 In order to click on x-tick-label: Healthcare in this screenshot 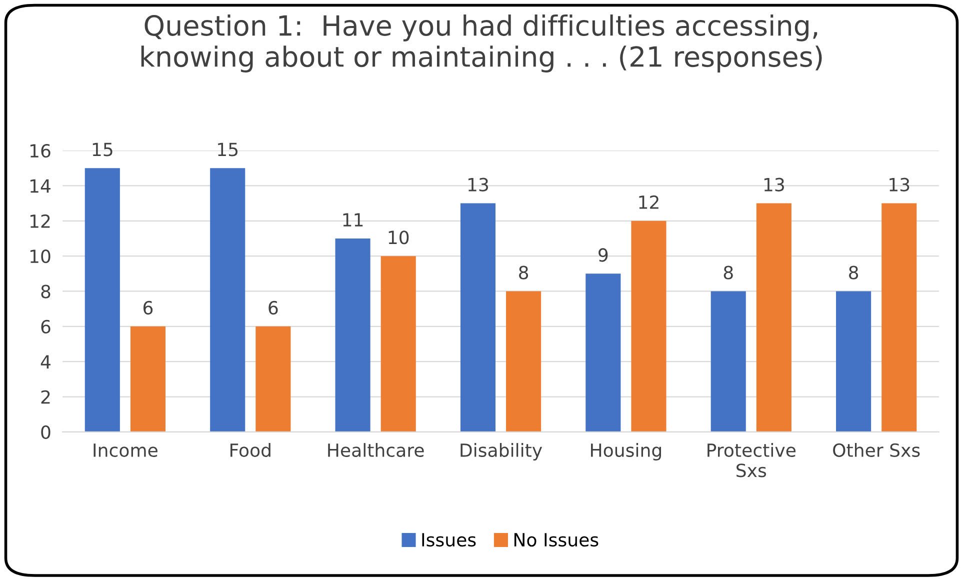, I will do `click(376, 450)`.